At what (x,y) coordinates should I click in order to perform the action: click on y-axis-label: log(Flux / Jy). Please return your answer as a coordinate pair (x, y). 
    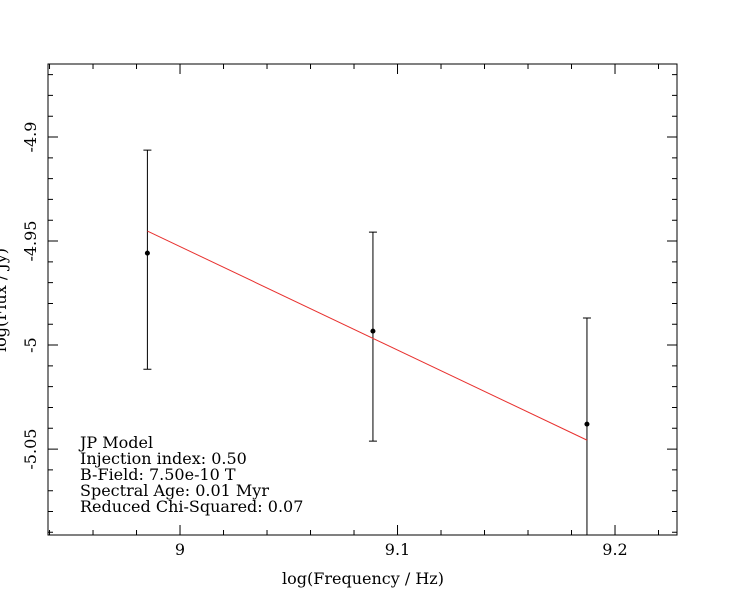
    Looking at the image, I should click on (5, 300).